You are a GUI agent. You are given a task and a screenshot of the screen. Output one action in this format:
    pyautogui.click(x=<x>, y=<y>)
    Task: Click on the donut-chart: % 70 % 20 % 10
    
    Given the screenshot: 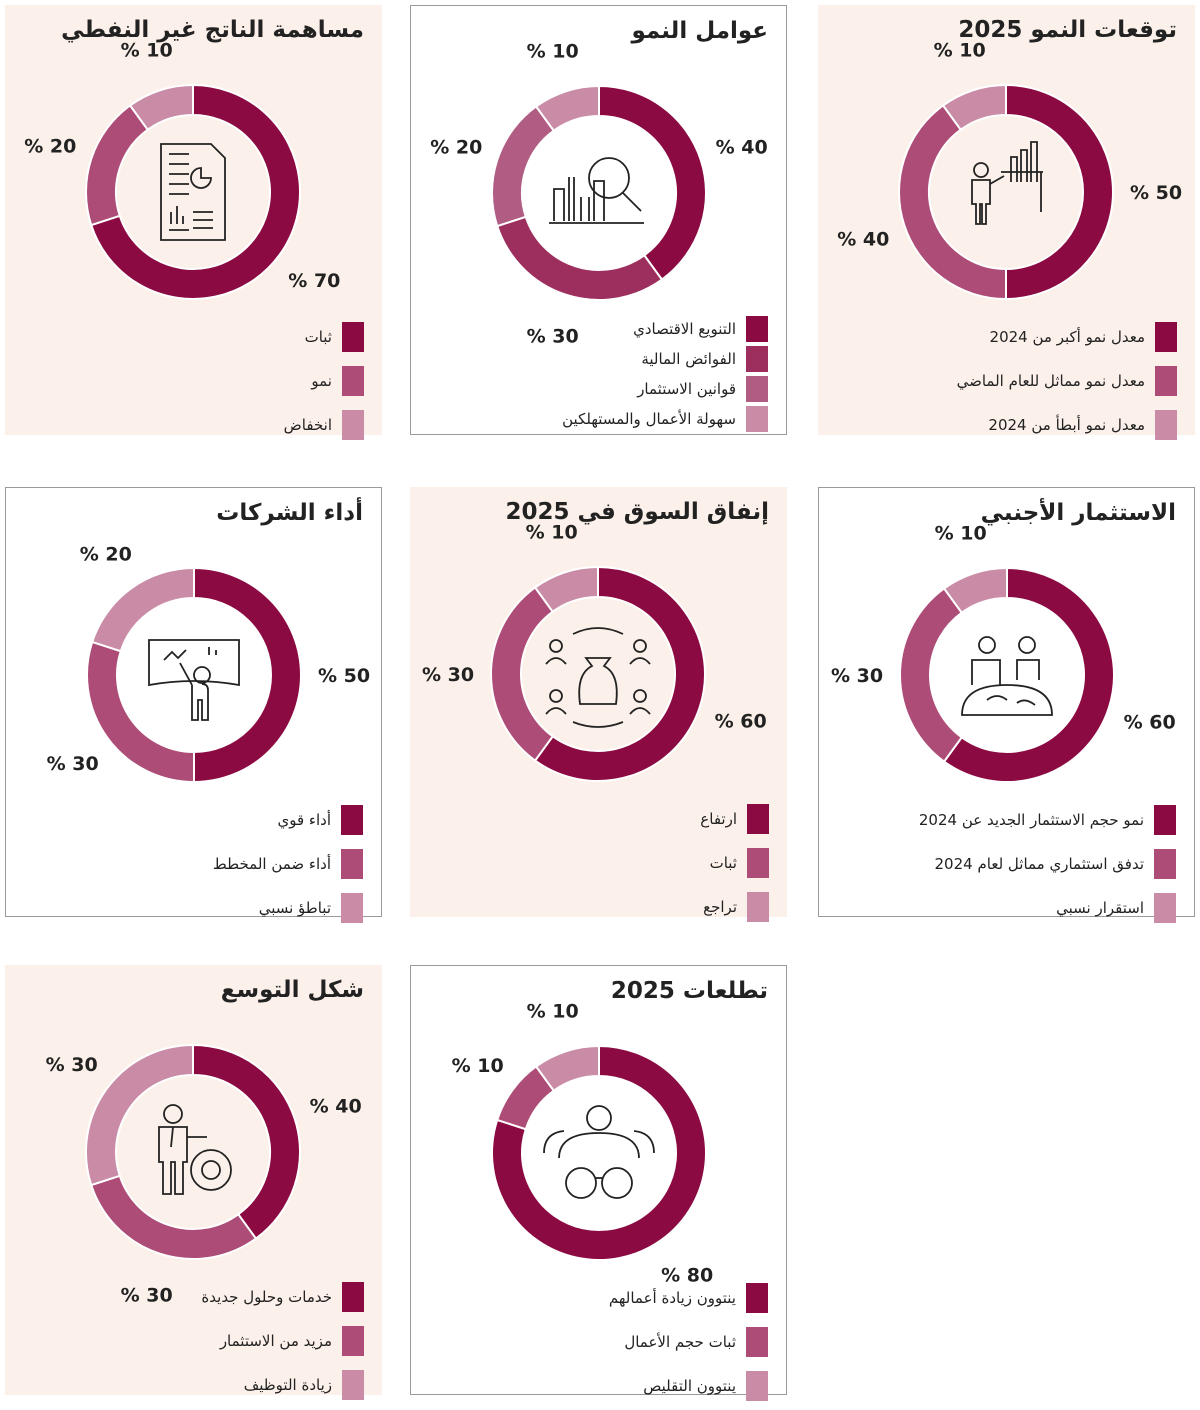 What is the action you would take?
    pyautogui.click(x=182, y=169)
    